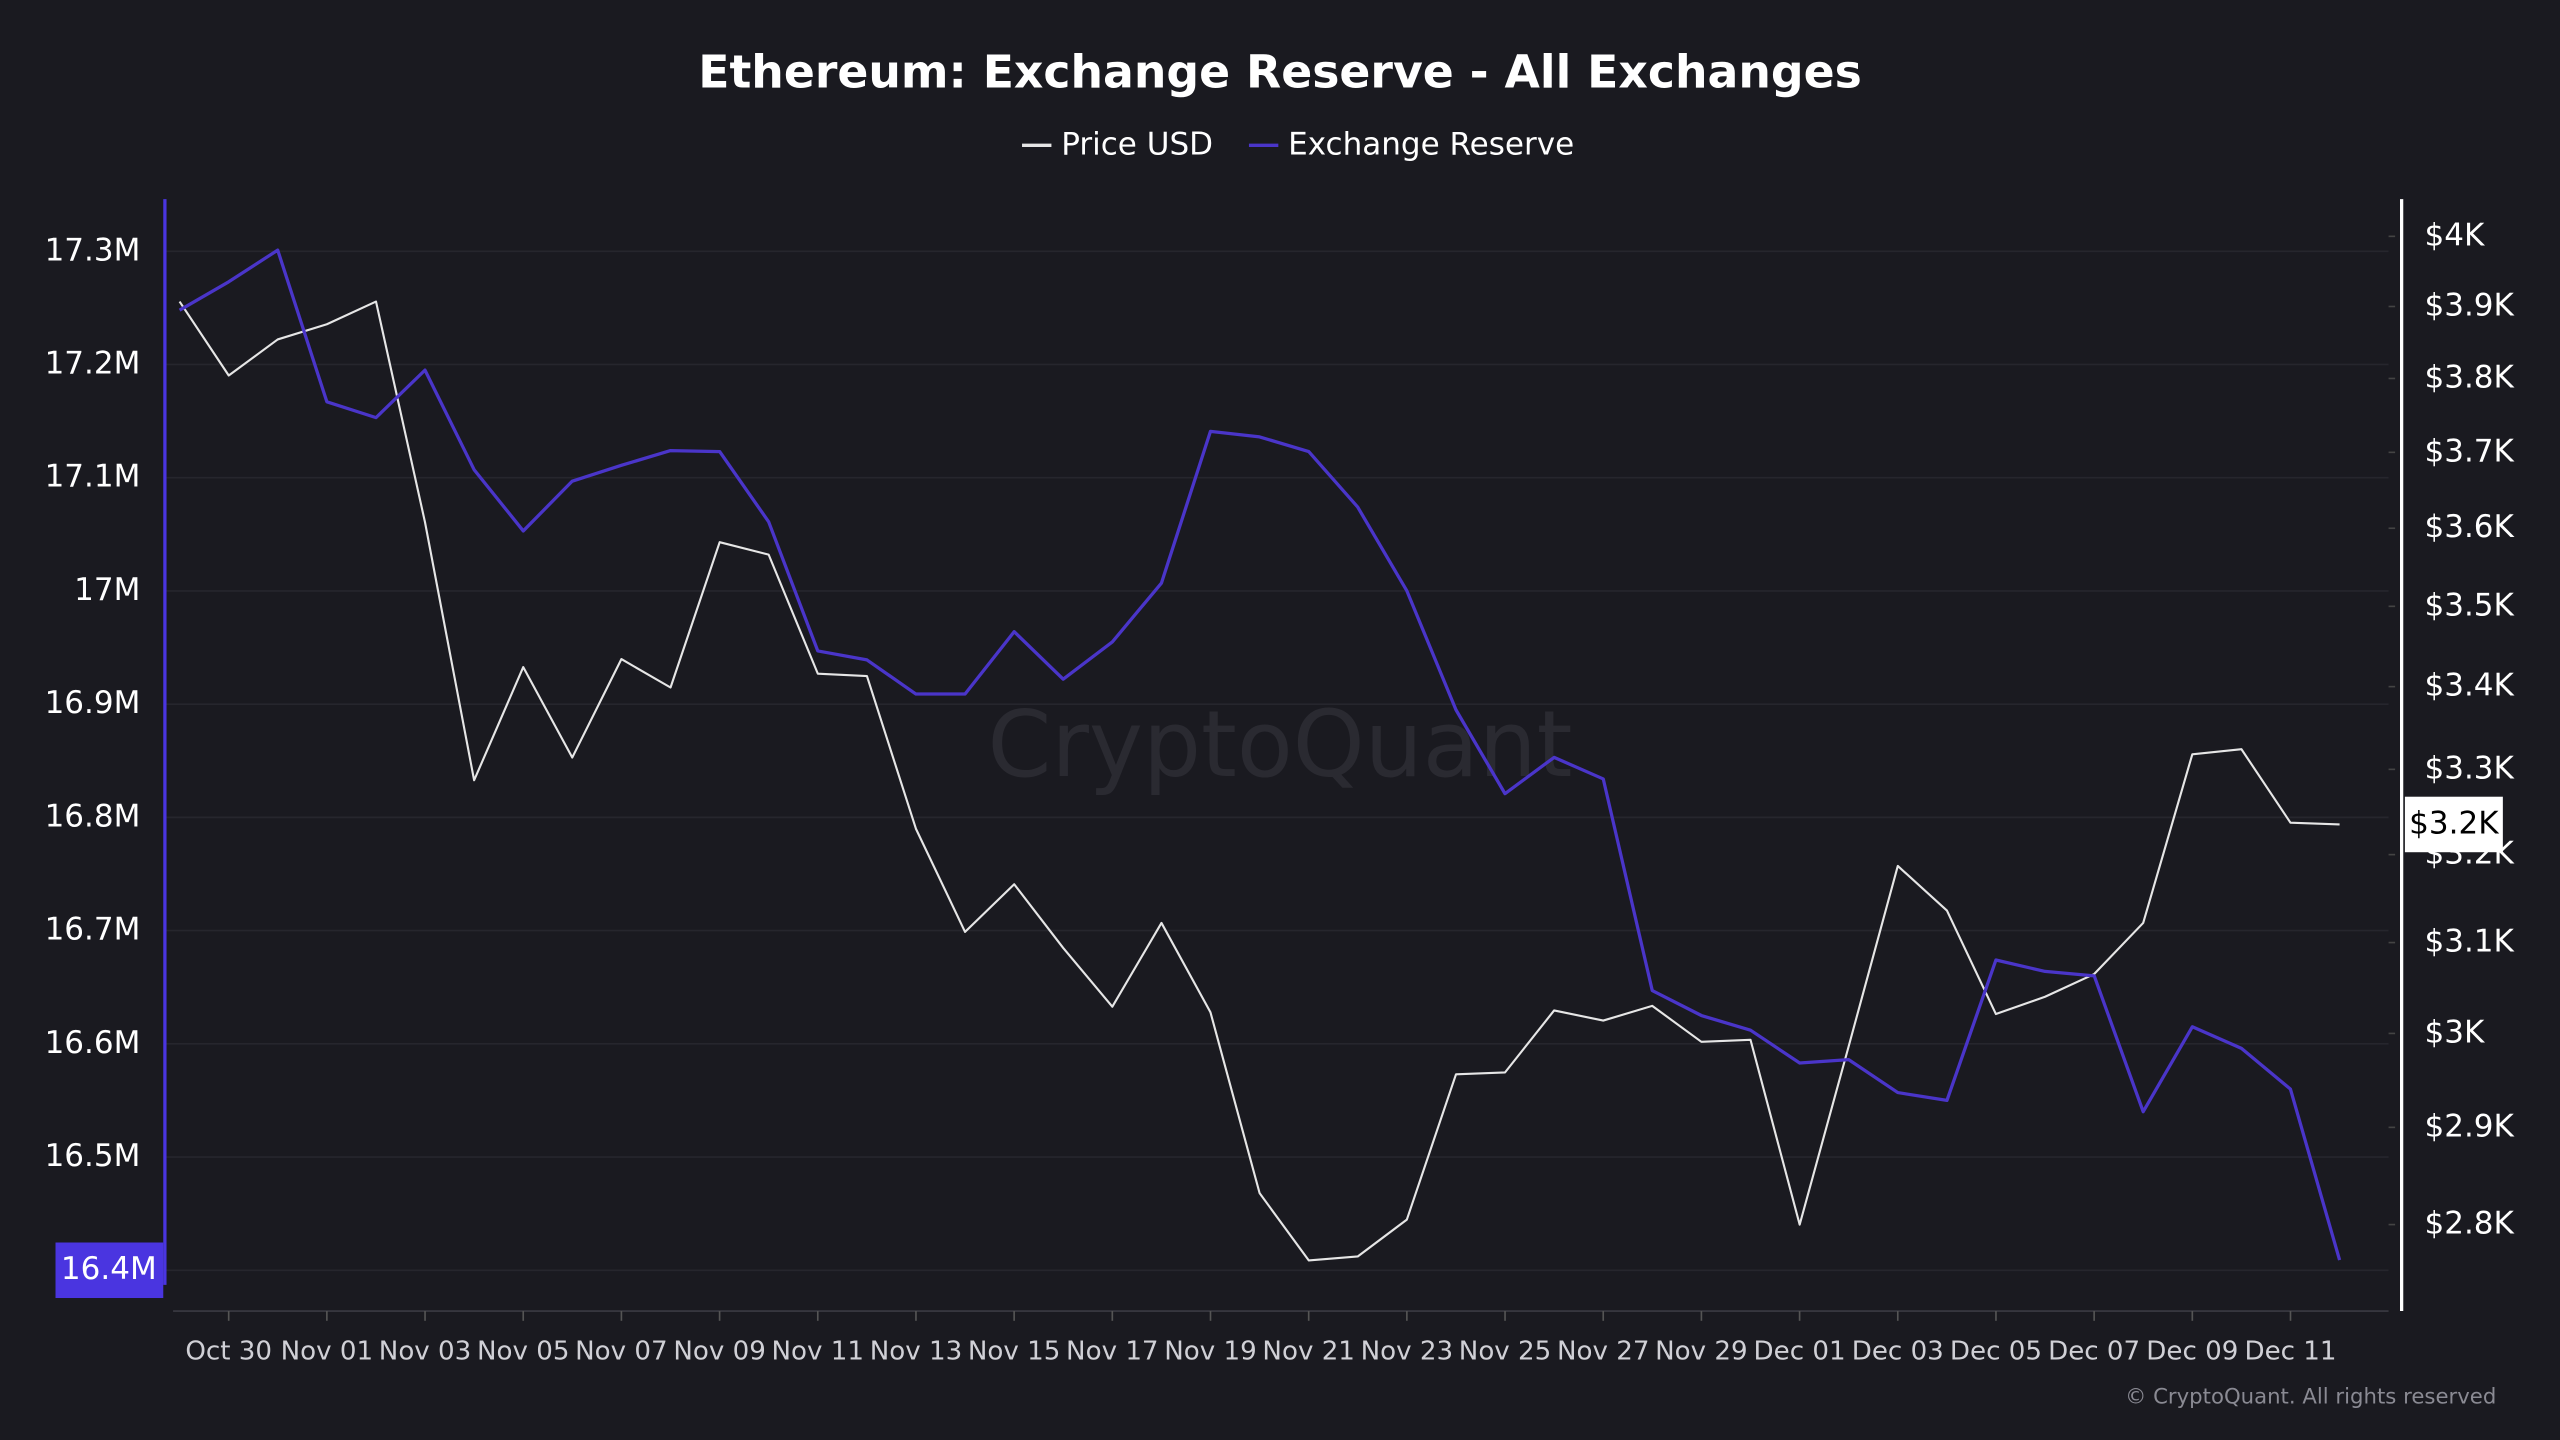 The height and width of the screenshot is (1440, 2560). Describe the element at coordinates (818, 1351) in the screenshot. I see `x-tick-label: Nov 11` at that location.